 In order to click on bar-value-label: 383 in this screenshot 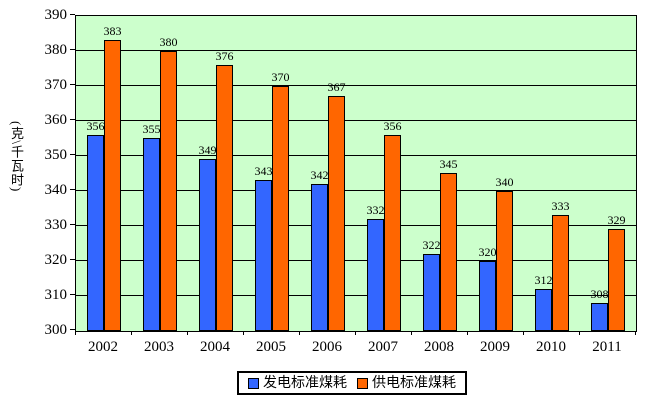, I will do `click(112, 31)`.